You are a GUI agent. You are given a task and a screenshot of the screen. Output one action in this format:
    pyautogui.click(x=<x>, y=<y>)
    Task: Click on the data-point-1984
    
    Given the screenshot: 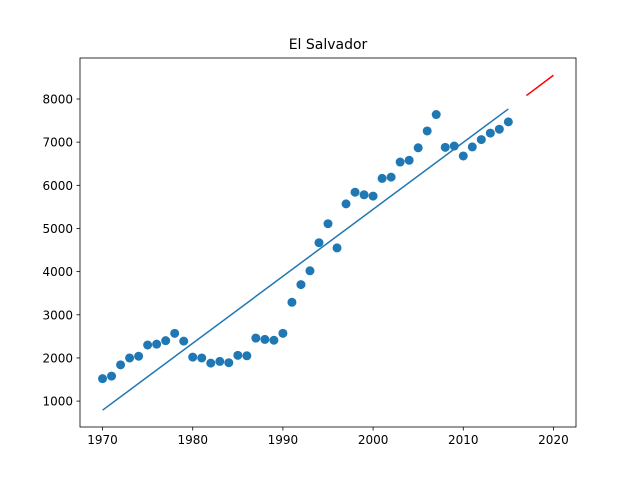 What is the action you would take?
    pyautogui.click(x=229, y=363)
    